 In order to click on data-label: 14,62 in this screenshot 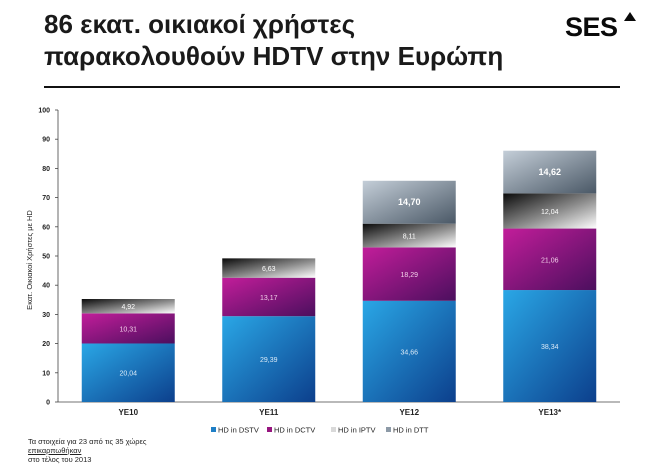, I will do `click(549, 172)`.